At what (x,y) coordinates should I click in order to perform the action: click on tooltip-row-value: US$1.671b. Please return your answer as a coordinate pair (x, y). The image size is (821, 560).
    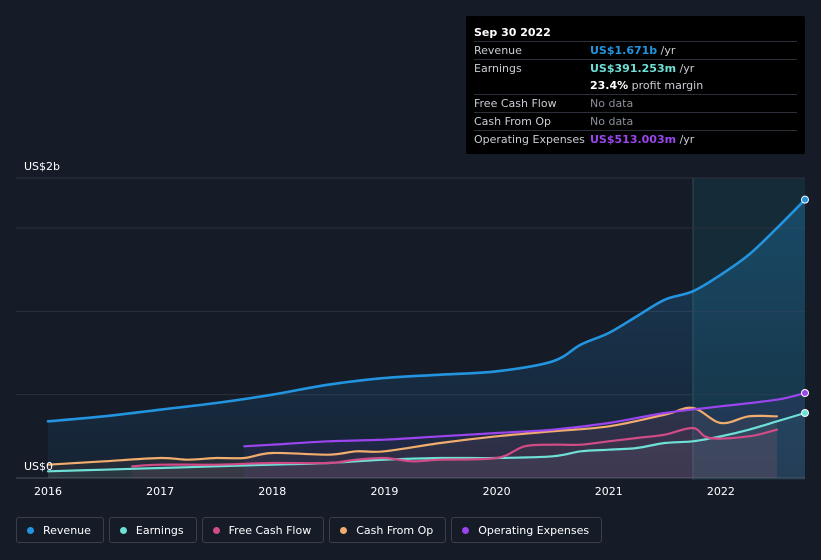
    Looking at the image, I should click on (624, 50).